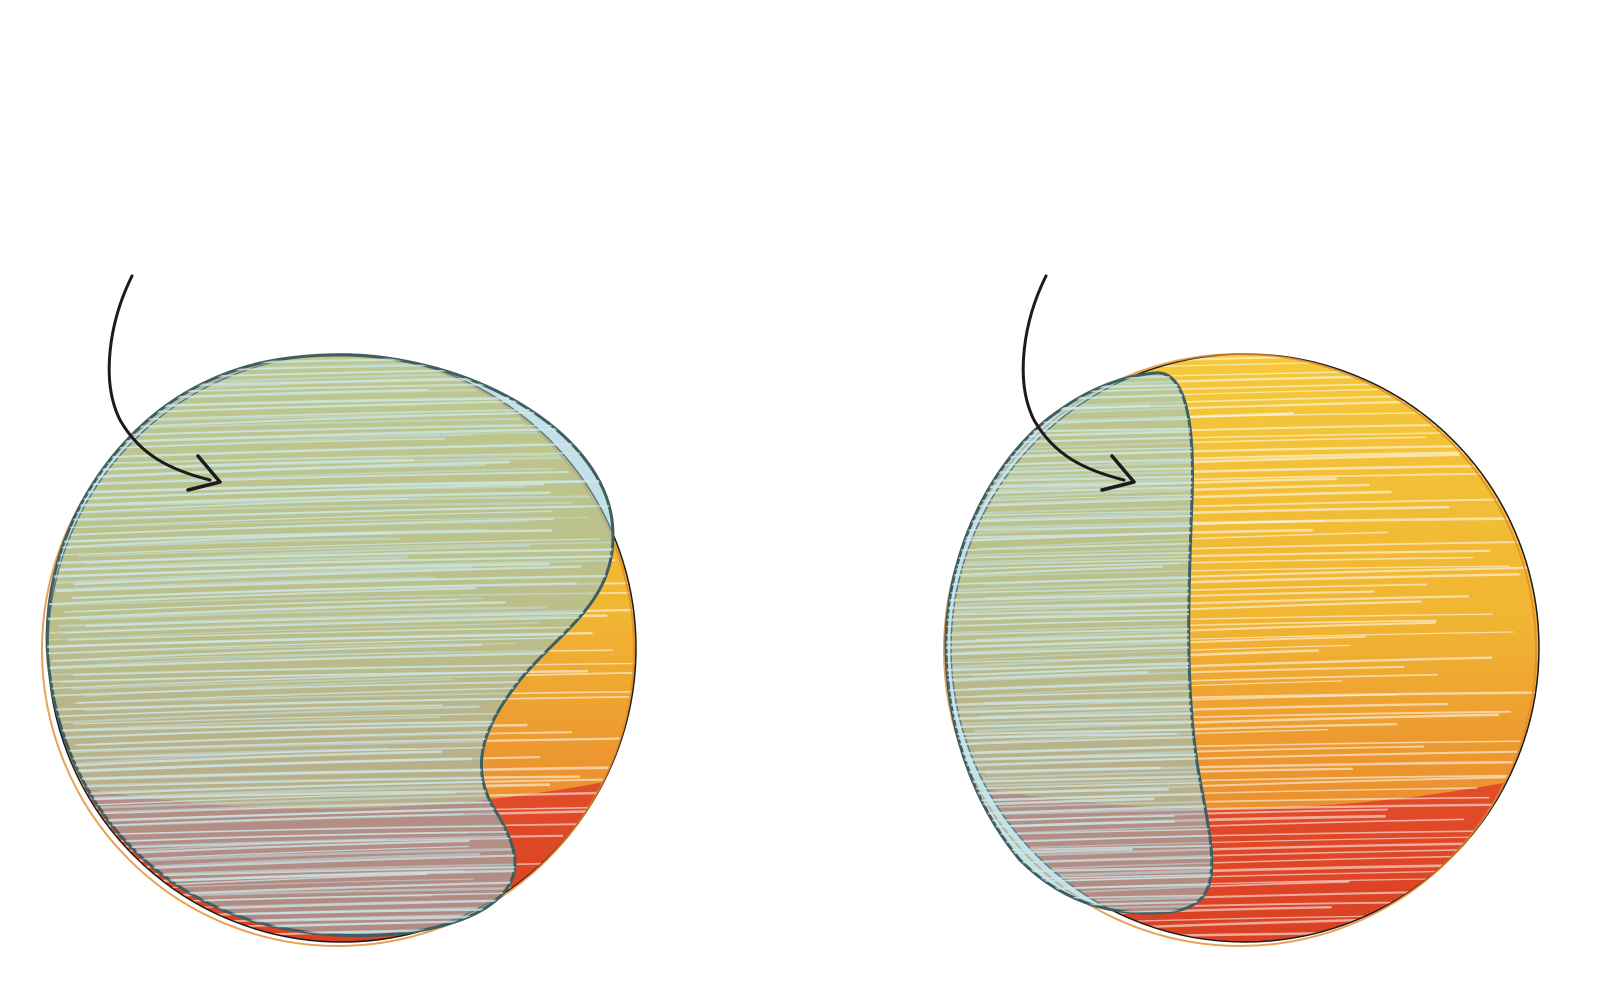 The width and height of the screenshot is (1600, 1000). What do you see at coordinates (1078, 383) in the screenshot?
I see `right-curved-arrow-icon` at bounding box center [1078, 383].